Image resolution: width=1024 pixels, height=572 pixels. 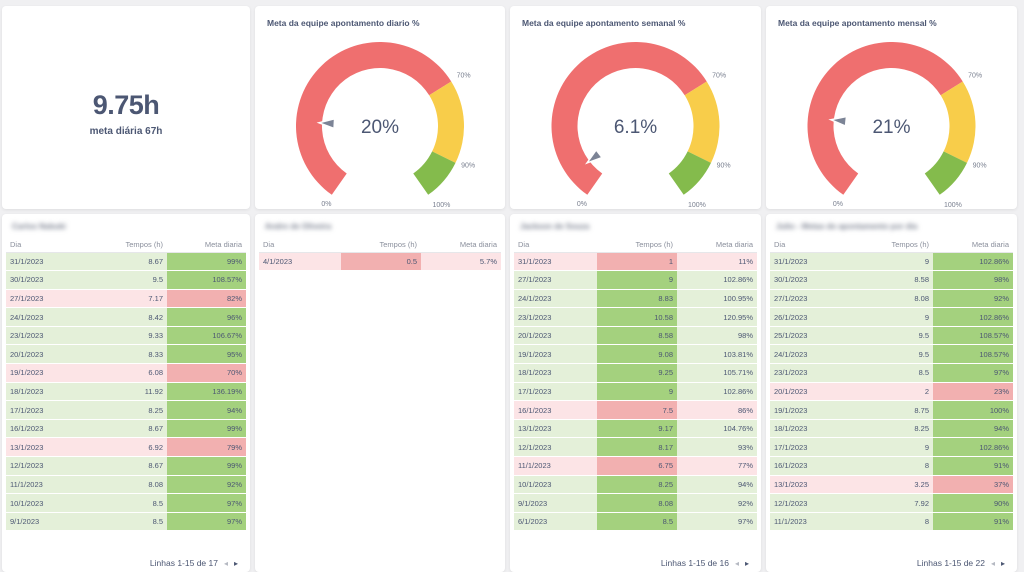 What do you see at coordinates (635, 410) in the screenshot?
I see `table-row: 16/1/2023 7.5 86%` at bounding box center [635, 410].